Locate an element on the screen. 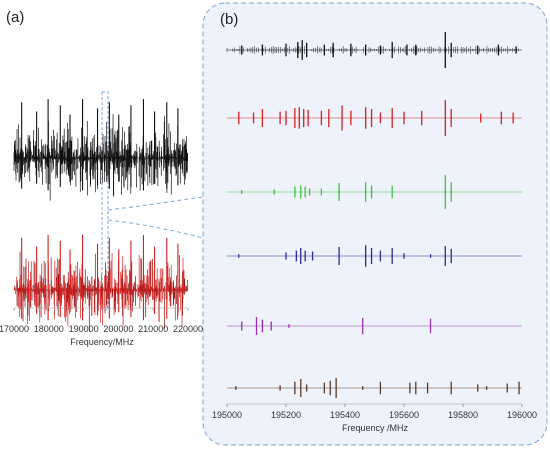 The height and width of the screenshot is (449, 550). panel-b-x-tick-label: 195200 is located at coordinates (286, 415).